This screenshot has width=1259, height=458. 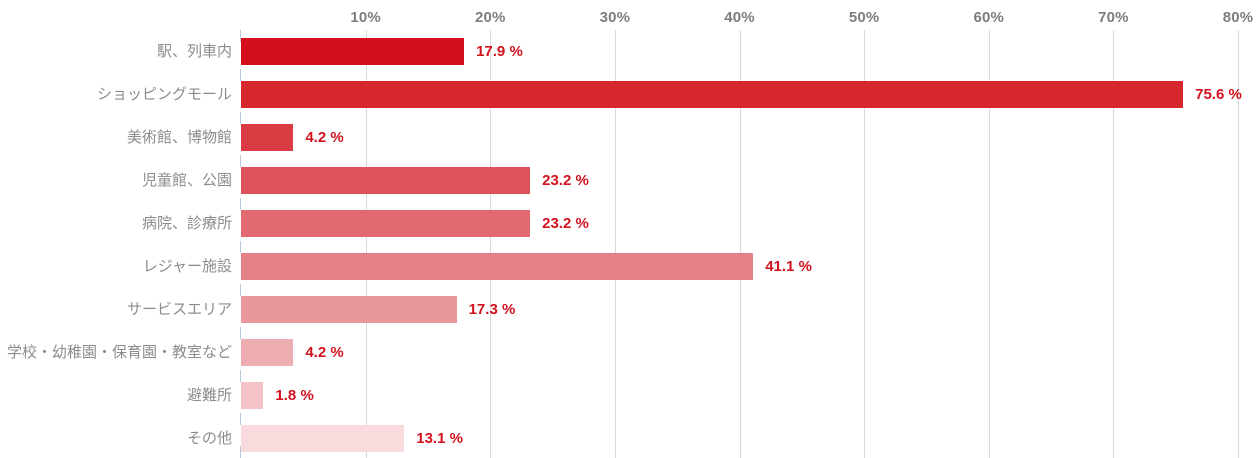 I want to click on category-label: サービスエリア, so click(x=179, y=309).